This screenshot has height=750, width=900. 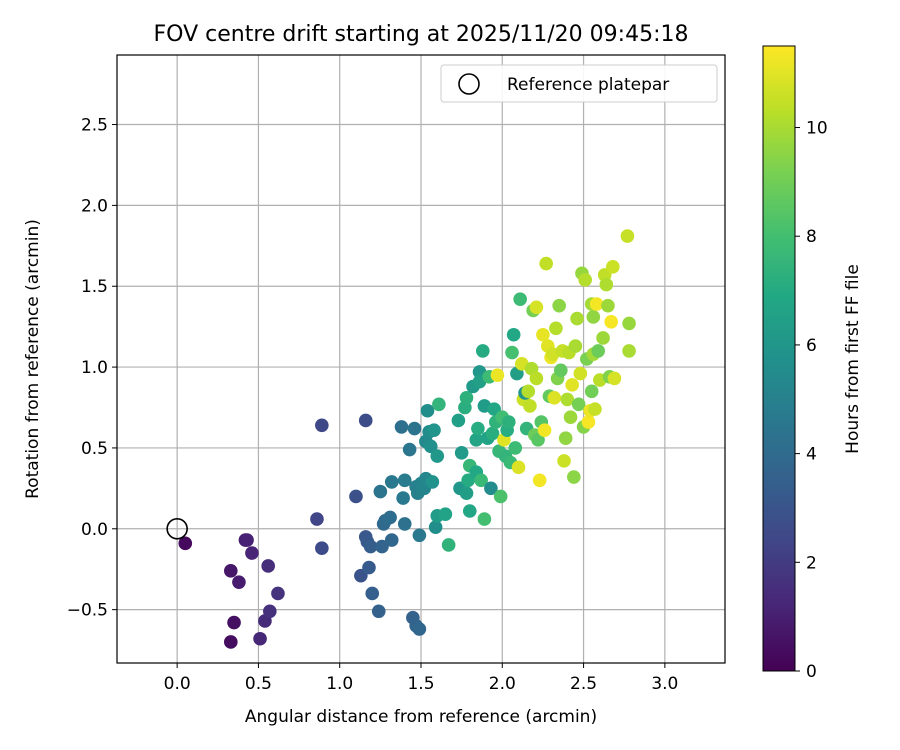 I want to click on x-axis-label: Angular distance from reference (arcmin), so click(x=421, y=717).